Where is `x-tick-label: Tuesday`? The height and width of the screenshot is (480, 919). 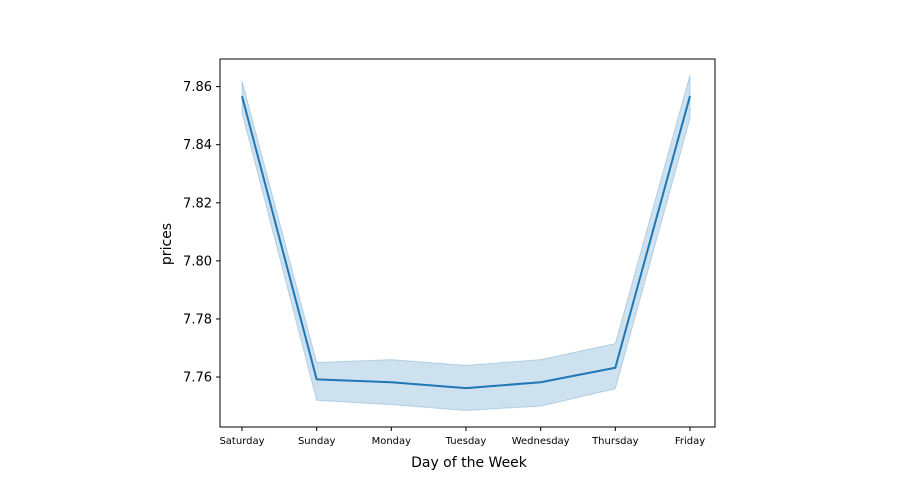
x-tick-label: Tuesday is located at coordinates (466, 441).